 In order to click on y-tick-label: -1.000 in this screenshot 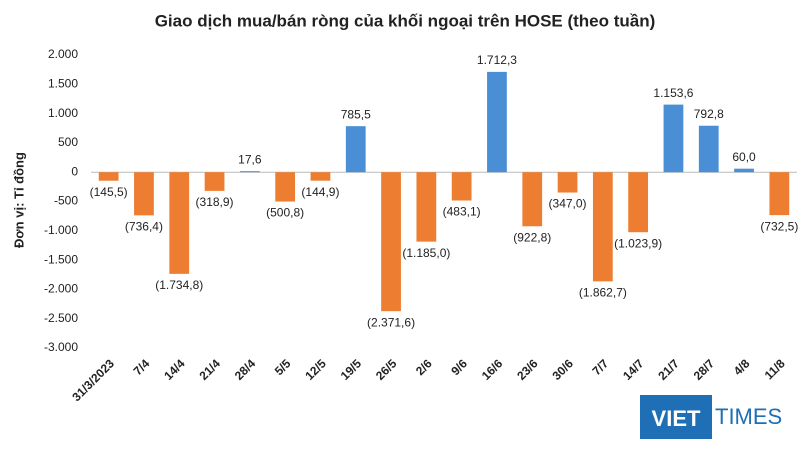, I will do `click(61, 230)`.